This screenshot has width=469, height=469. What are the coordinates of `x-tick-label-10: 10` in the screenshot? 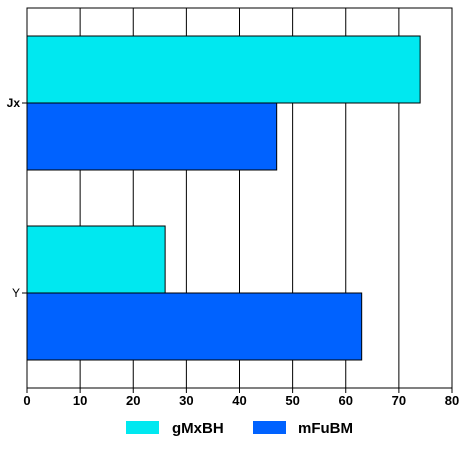 It's located at (80, 400).